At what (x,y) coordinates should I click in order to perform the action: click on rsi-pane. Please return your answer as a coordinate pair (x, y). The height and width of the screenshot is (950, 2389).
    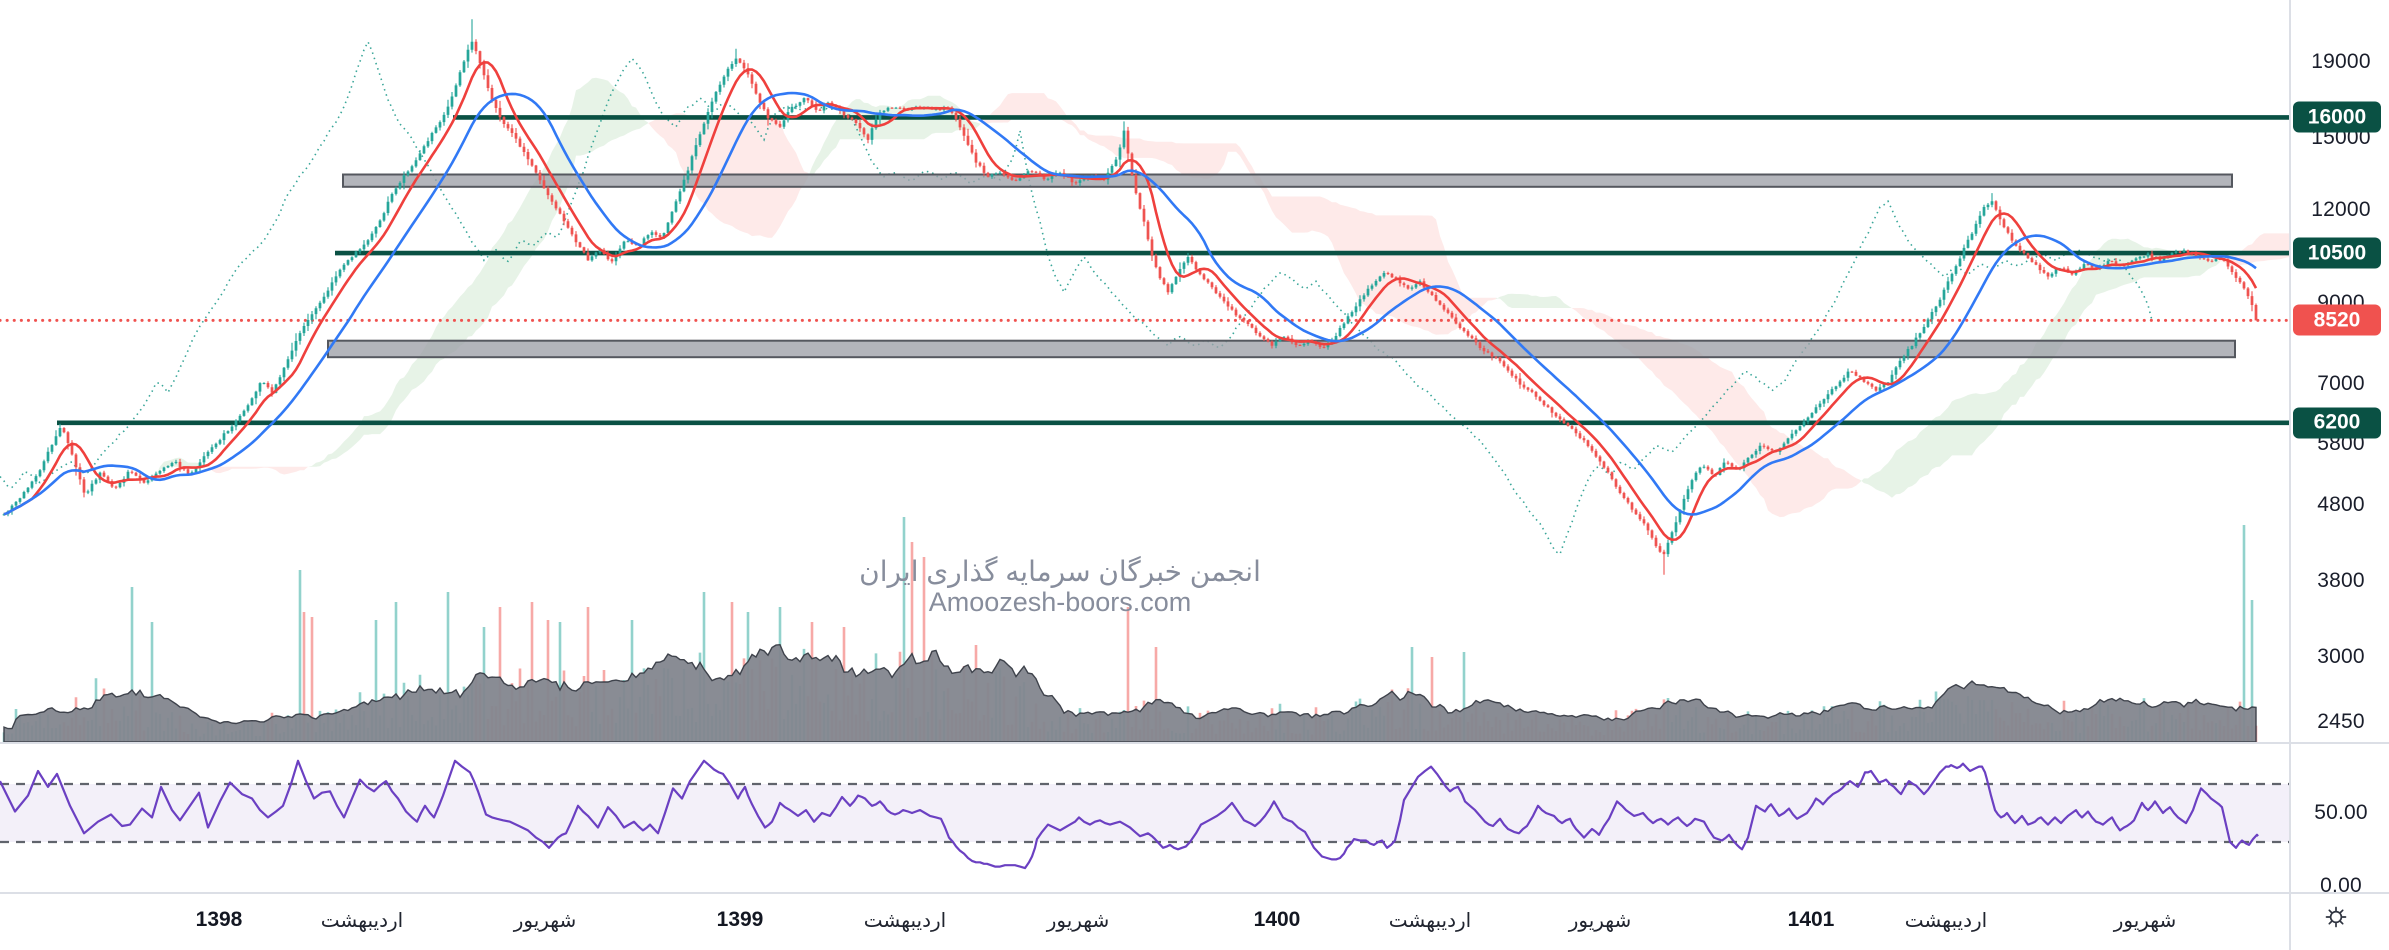
    Looking at the image, I should click on (1145, 814).